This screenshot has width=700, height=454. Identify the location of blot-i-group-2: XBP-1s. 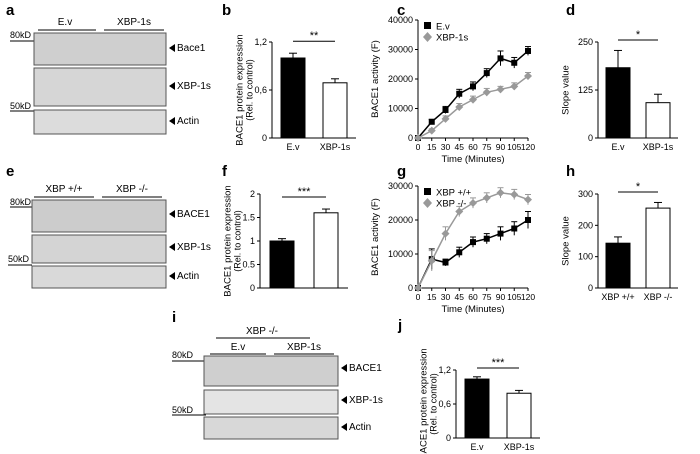
(304, 347).